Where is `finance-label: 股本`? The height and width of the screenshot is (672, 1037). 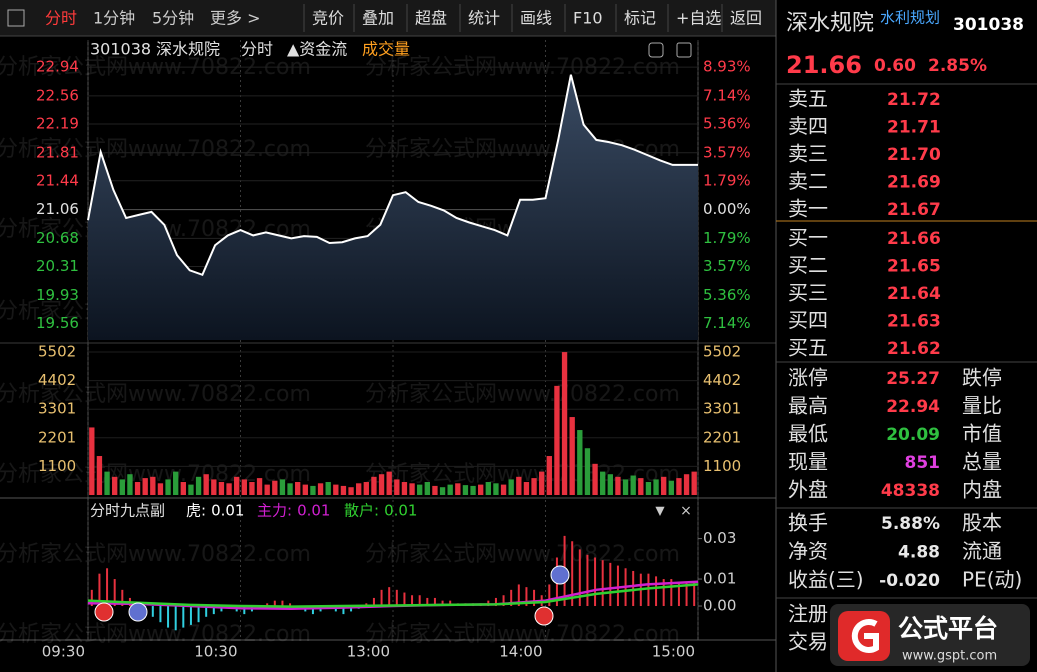 finance-label: 股本 is located at coordinates (982, 523).